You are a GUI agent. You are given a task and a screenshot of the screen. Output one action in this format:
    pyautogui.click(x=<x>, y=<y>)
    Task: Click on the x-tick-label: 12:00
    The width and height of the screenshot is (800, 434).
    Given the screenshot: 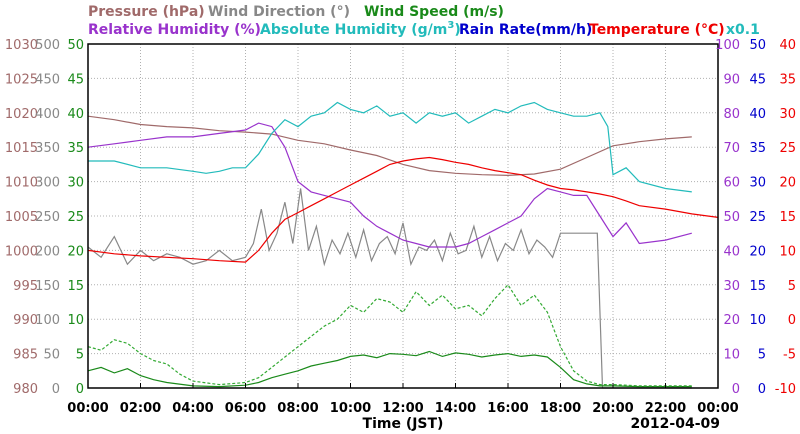 What is the action you would take?
    pyautogui.click(x=402, y=408)
    